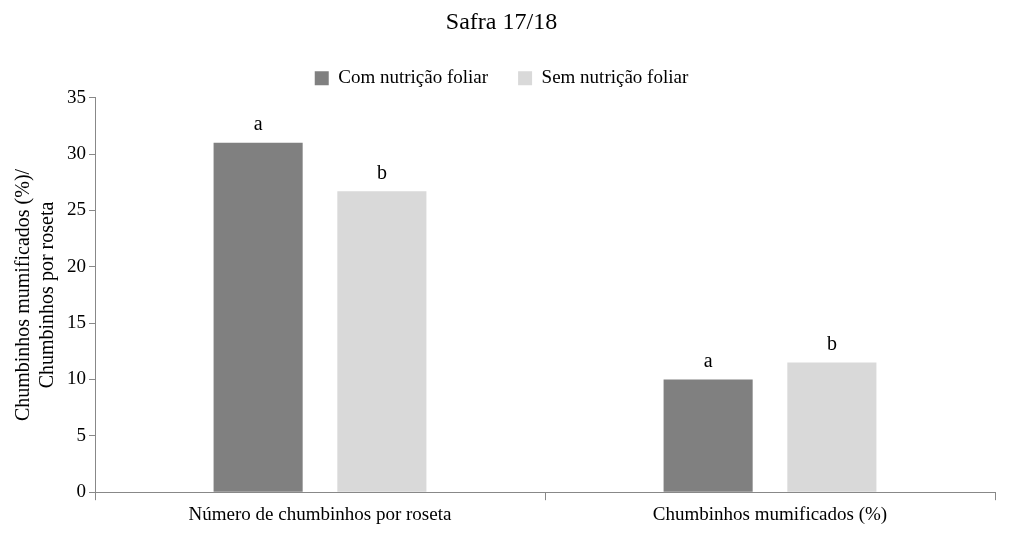 The width and height of the screenshot is (1013, 537). I want to click on y-tick-label: 35, so click(76, 96).